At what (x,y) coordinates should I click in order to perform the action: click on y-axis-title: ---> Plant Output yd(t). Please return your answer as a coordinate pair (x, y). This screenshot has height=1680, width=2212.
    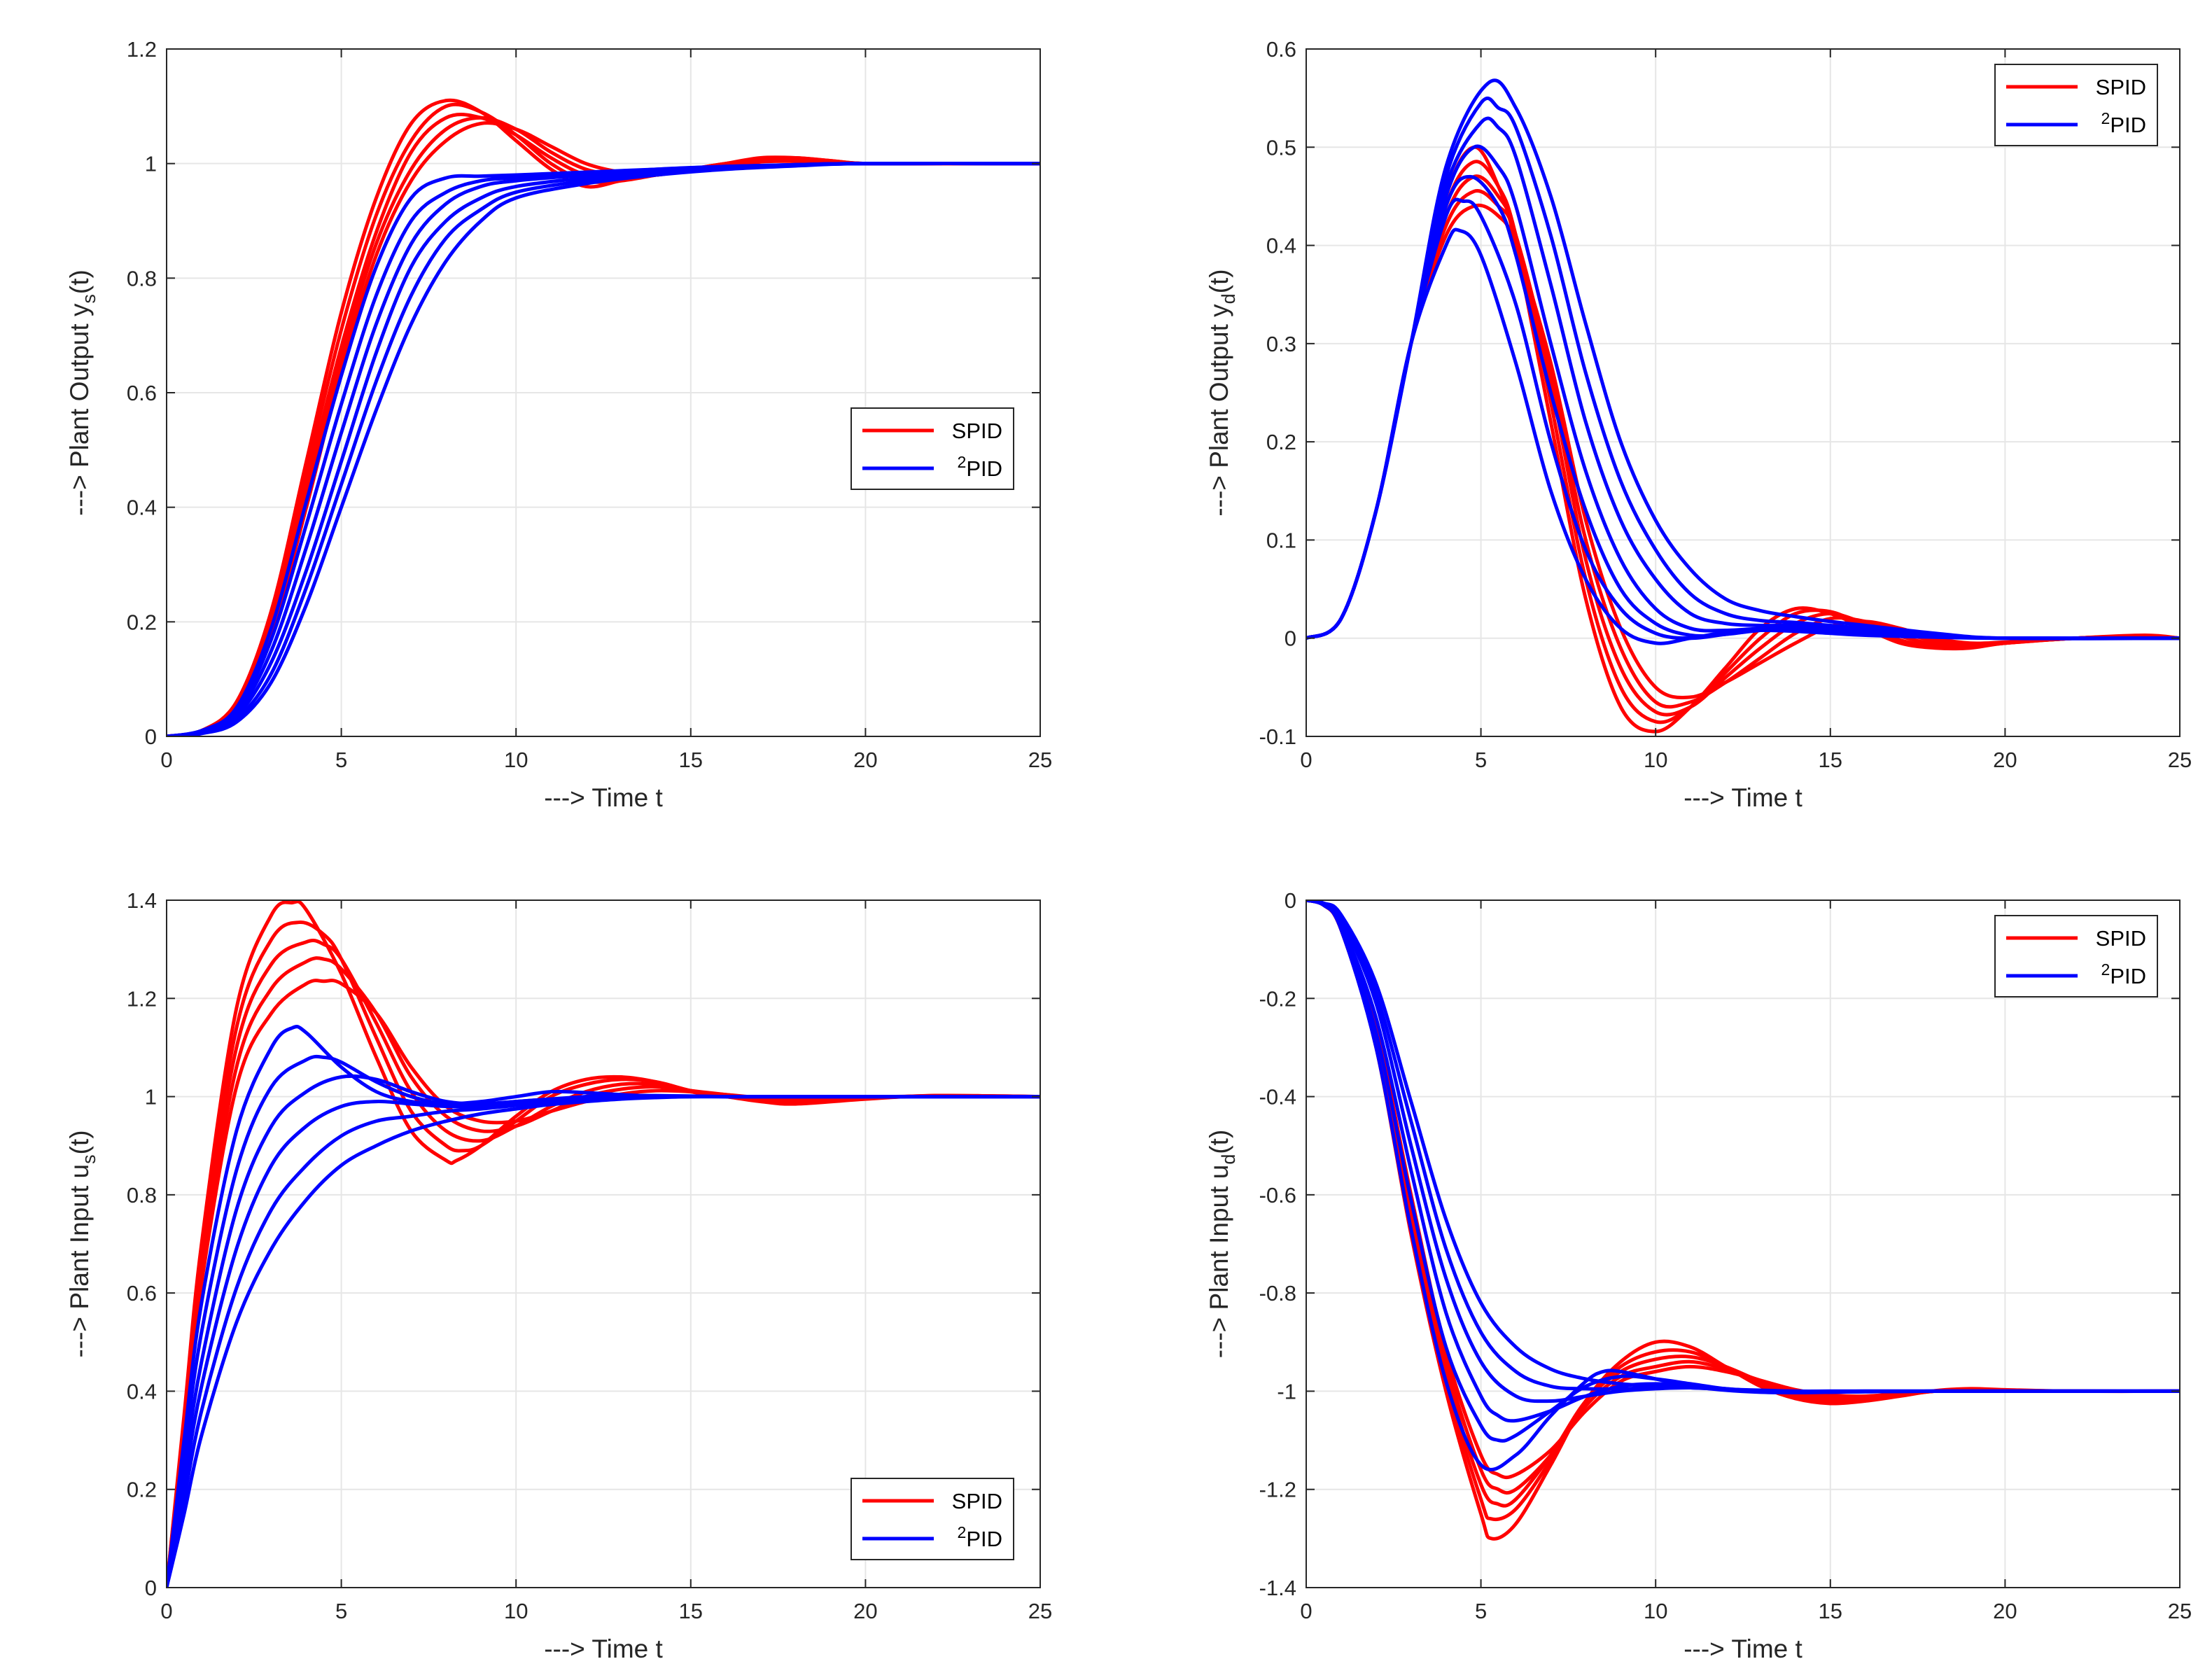
    Looking at the image, I should click on (1222, 392).